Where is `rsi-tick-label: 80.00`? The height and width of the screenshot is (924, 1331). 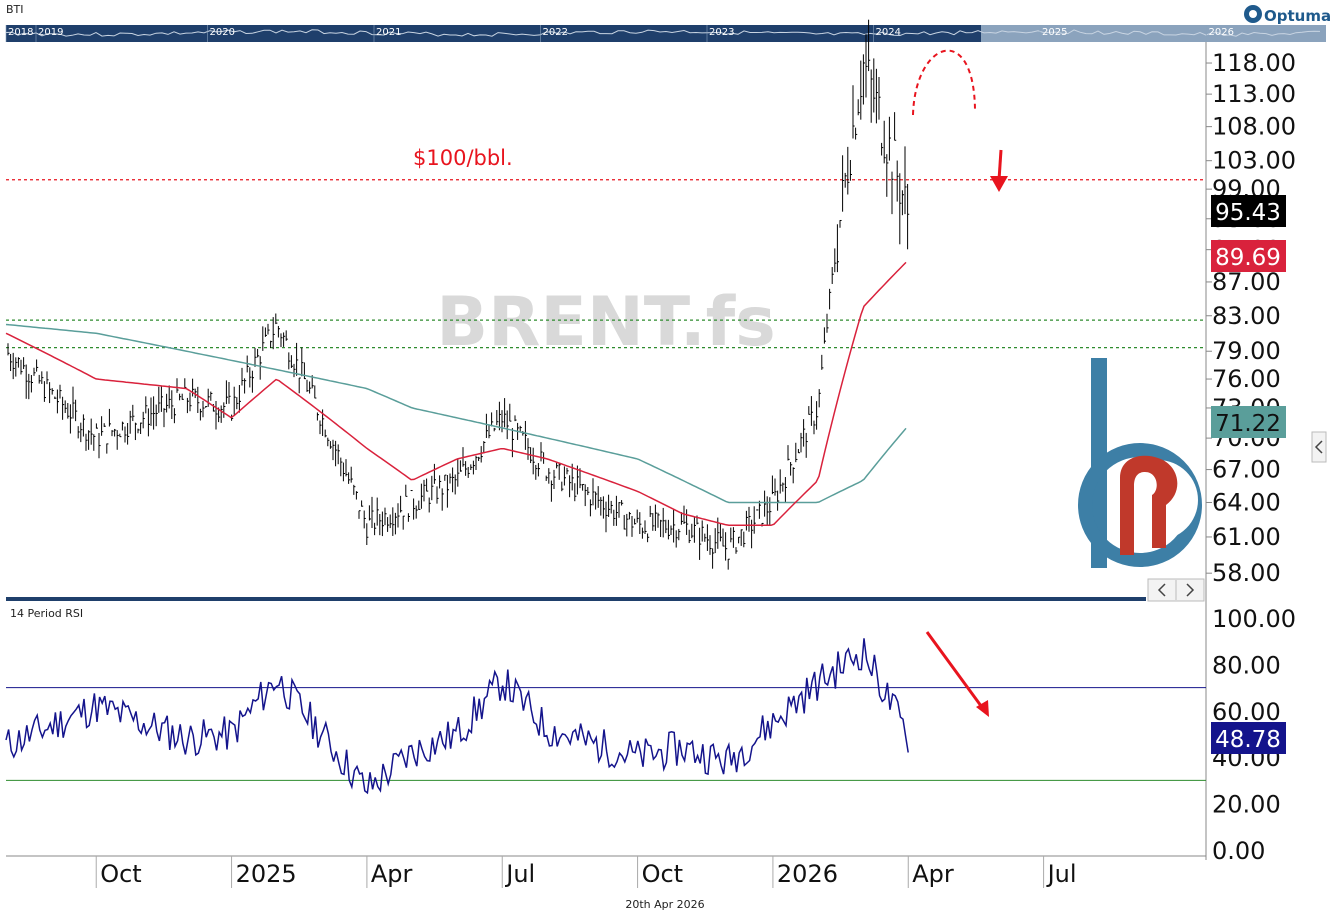 rsi-tick-label: 80.00 is located at coordinates (1246, 665).